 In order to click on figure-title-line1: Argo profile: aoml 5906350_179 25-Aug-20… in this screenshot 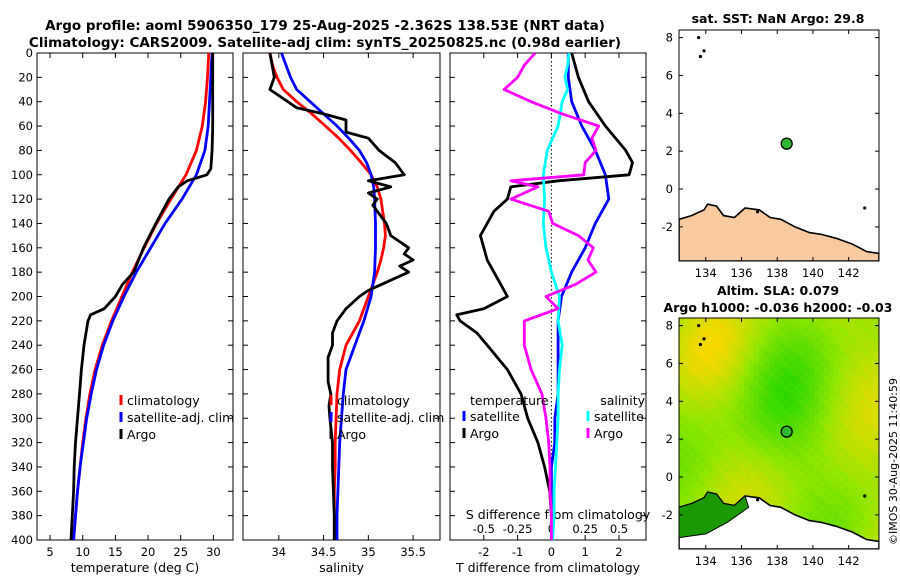, I will do `click(325, 26)`.